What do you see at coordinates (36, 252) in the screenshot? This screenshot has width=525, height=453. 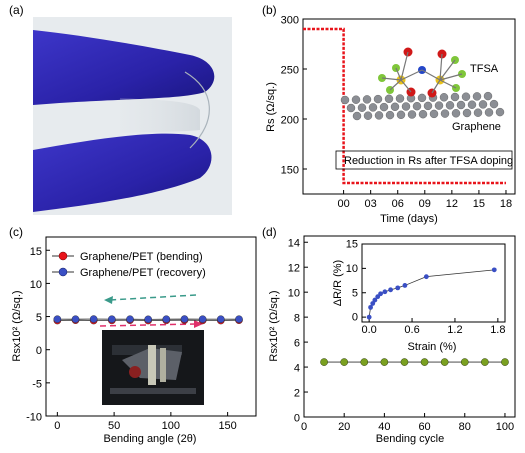 I see `c-y-tick-label: 15` at bounding box center [36, 252].